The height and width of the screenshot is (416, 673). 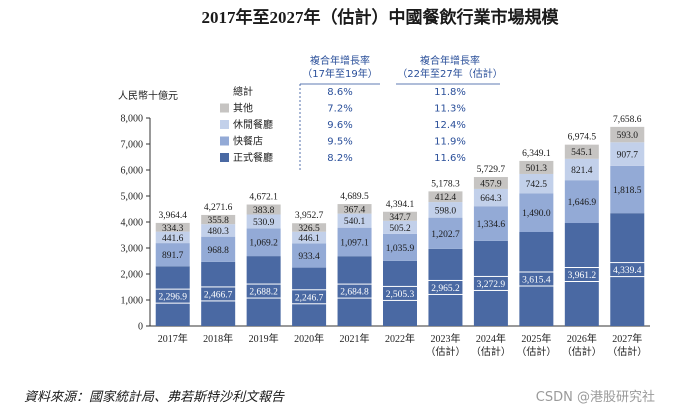 I want to click on data-label: 3,961.2, so click(x=582, y=276).